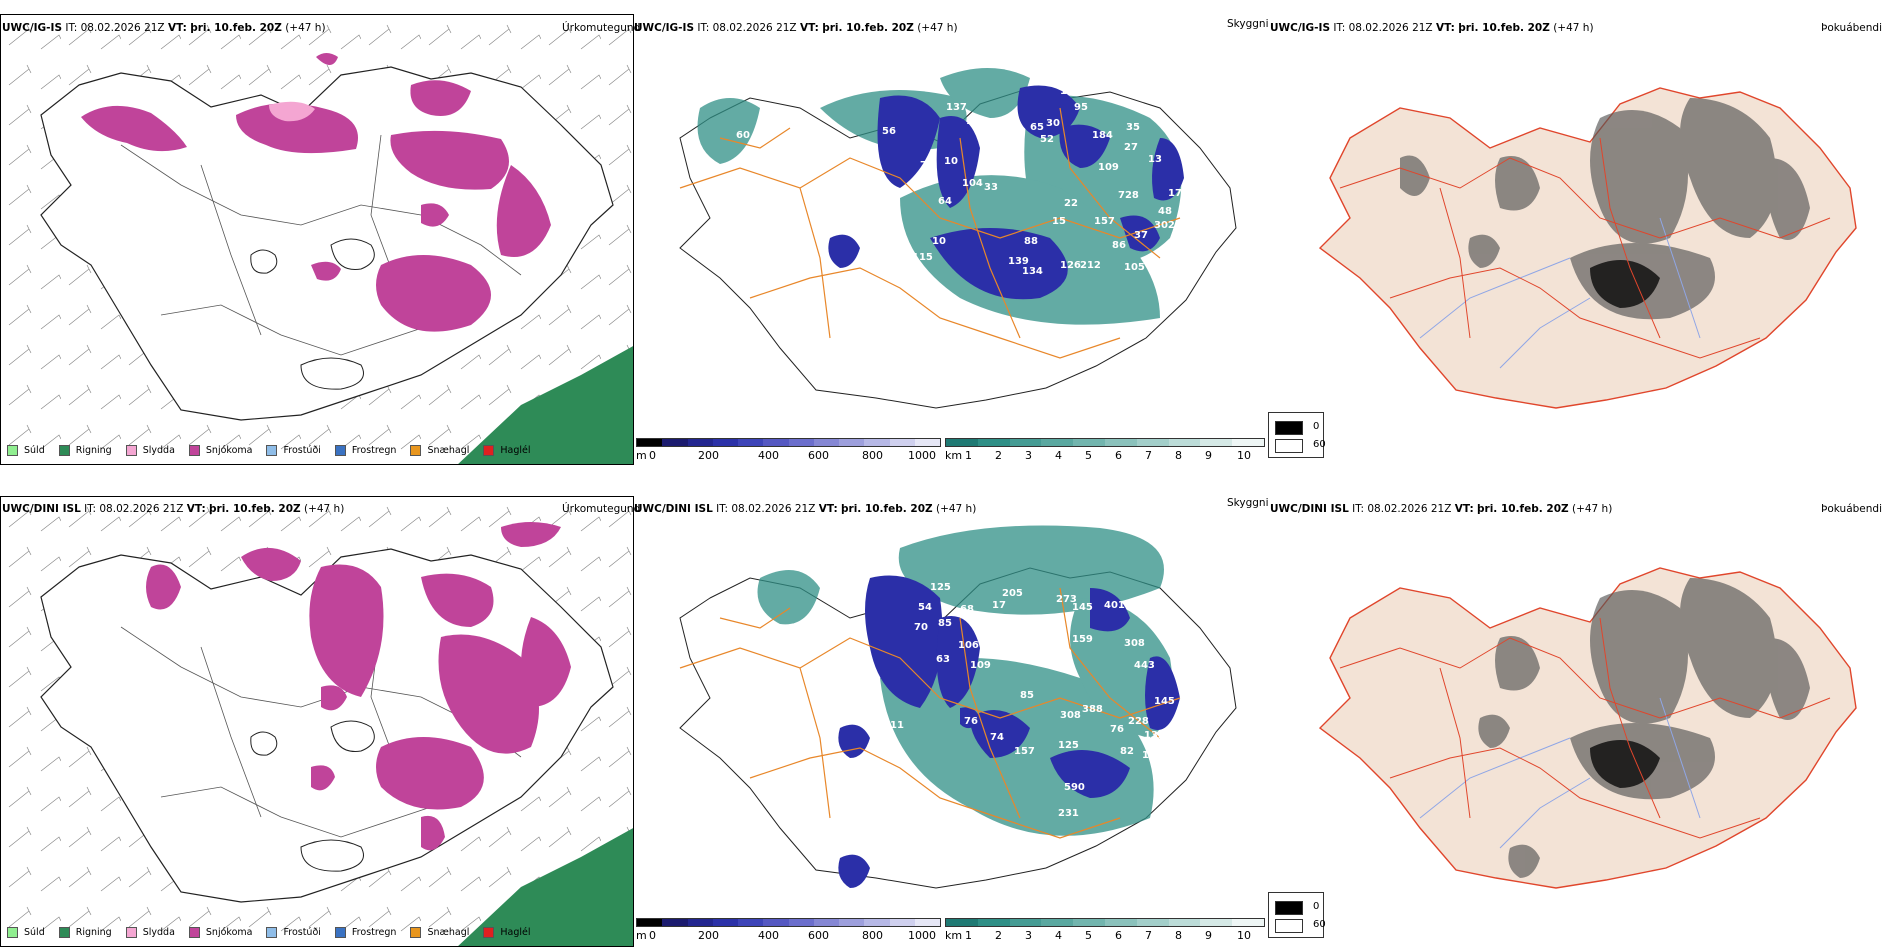  What do you see at coordinates (1605, 209) in the screenshot?
I see `fog-shading` at bounding box center [1605, 209].